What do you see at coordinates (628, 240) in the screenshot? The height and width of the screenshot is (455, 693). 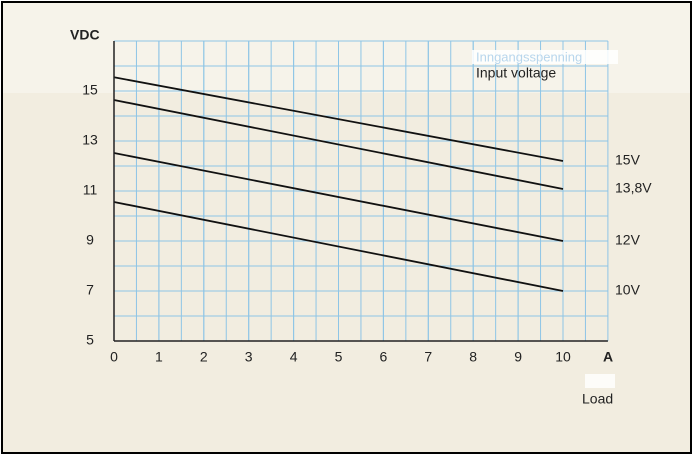 I see `legend-label: 12V` at bounding box center [628, 240].